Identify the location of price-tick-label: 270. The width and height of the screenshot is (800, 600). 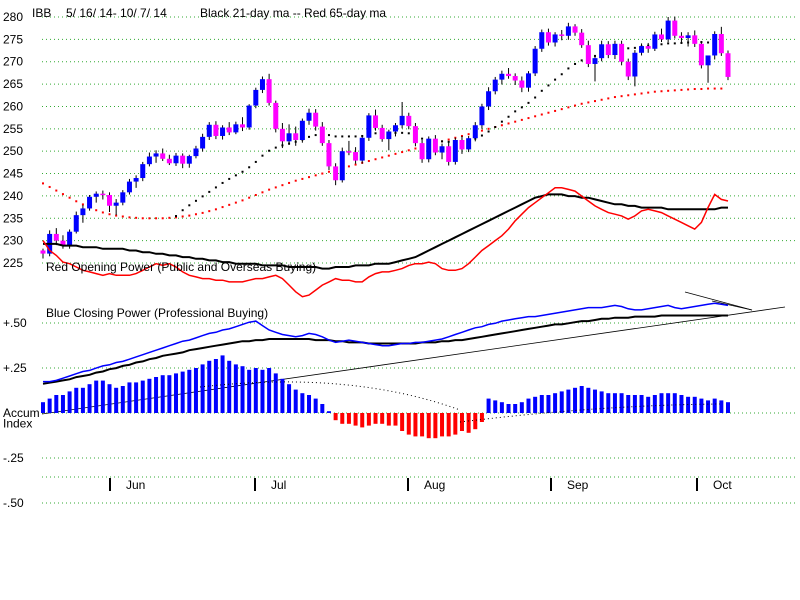
(13, 62).